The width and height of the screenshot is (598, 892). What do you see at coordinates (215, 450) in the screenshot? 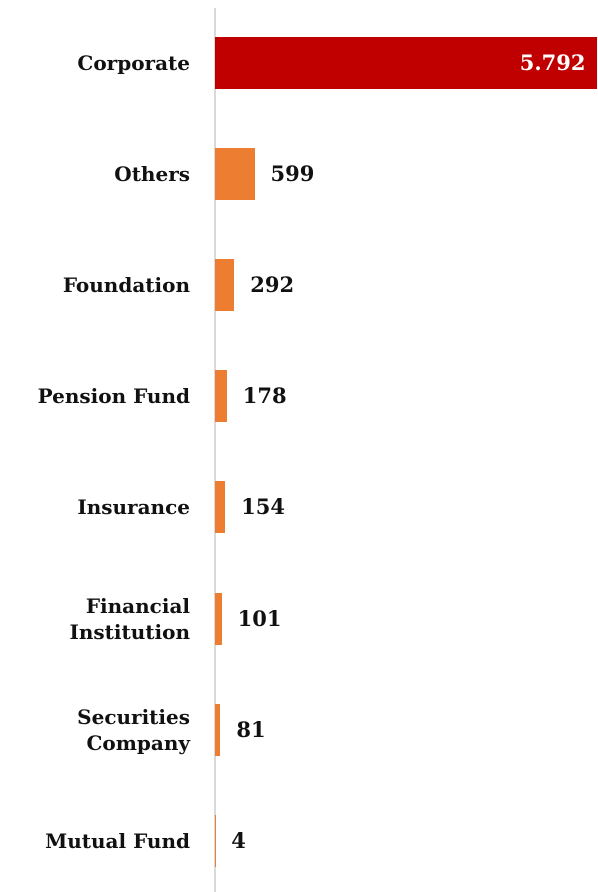
I see `axis-line` at bounding box center [215, 450].